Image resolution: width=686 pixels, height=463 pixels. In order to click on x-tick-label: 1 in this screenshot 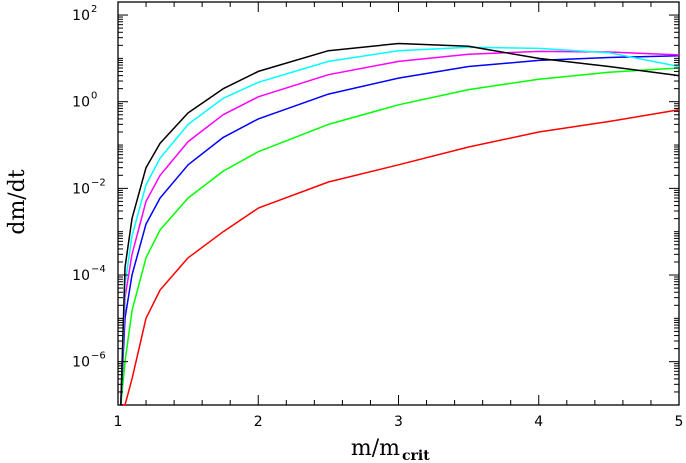, I will do `click(118, 422)`.